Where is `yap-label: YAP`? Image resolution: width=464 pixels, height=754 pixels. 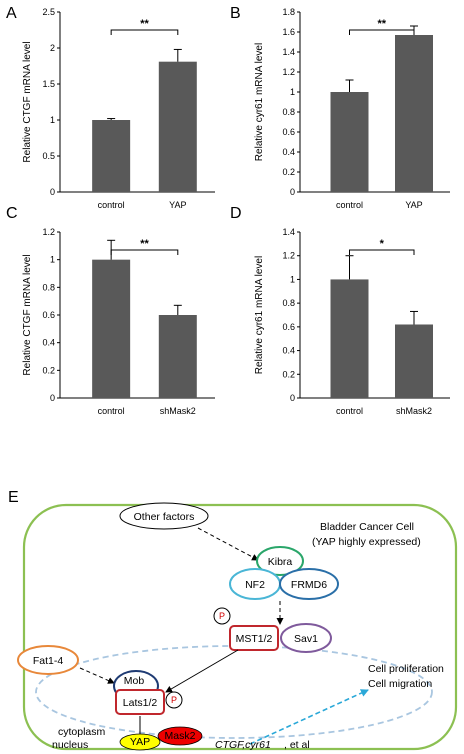 yap-label: YAP is located at coordinates (140, 742).